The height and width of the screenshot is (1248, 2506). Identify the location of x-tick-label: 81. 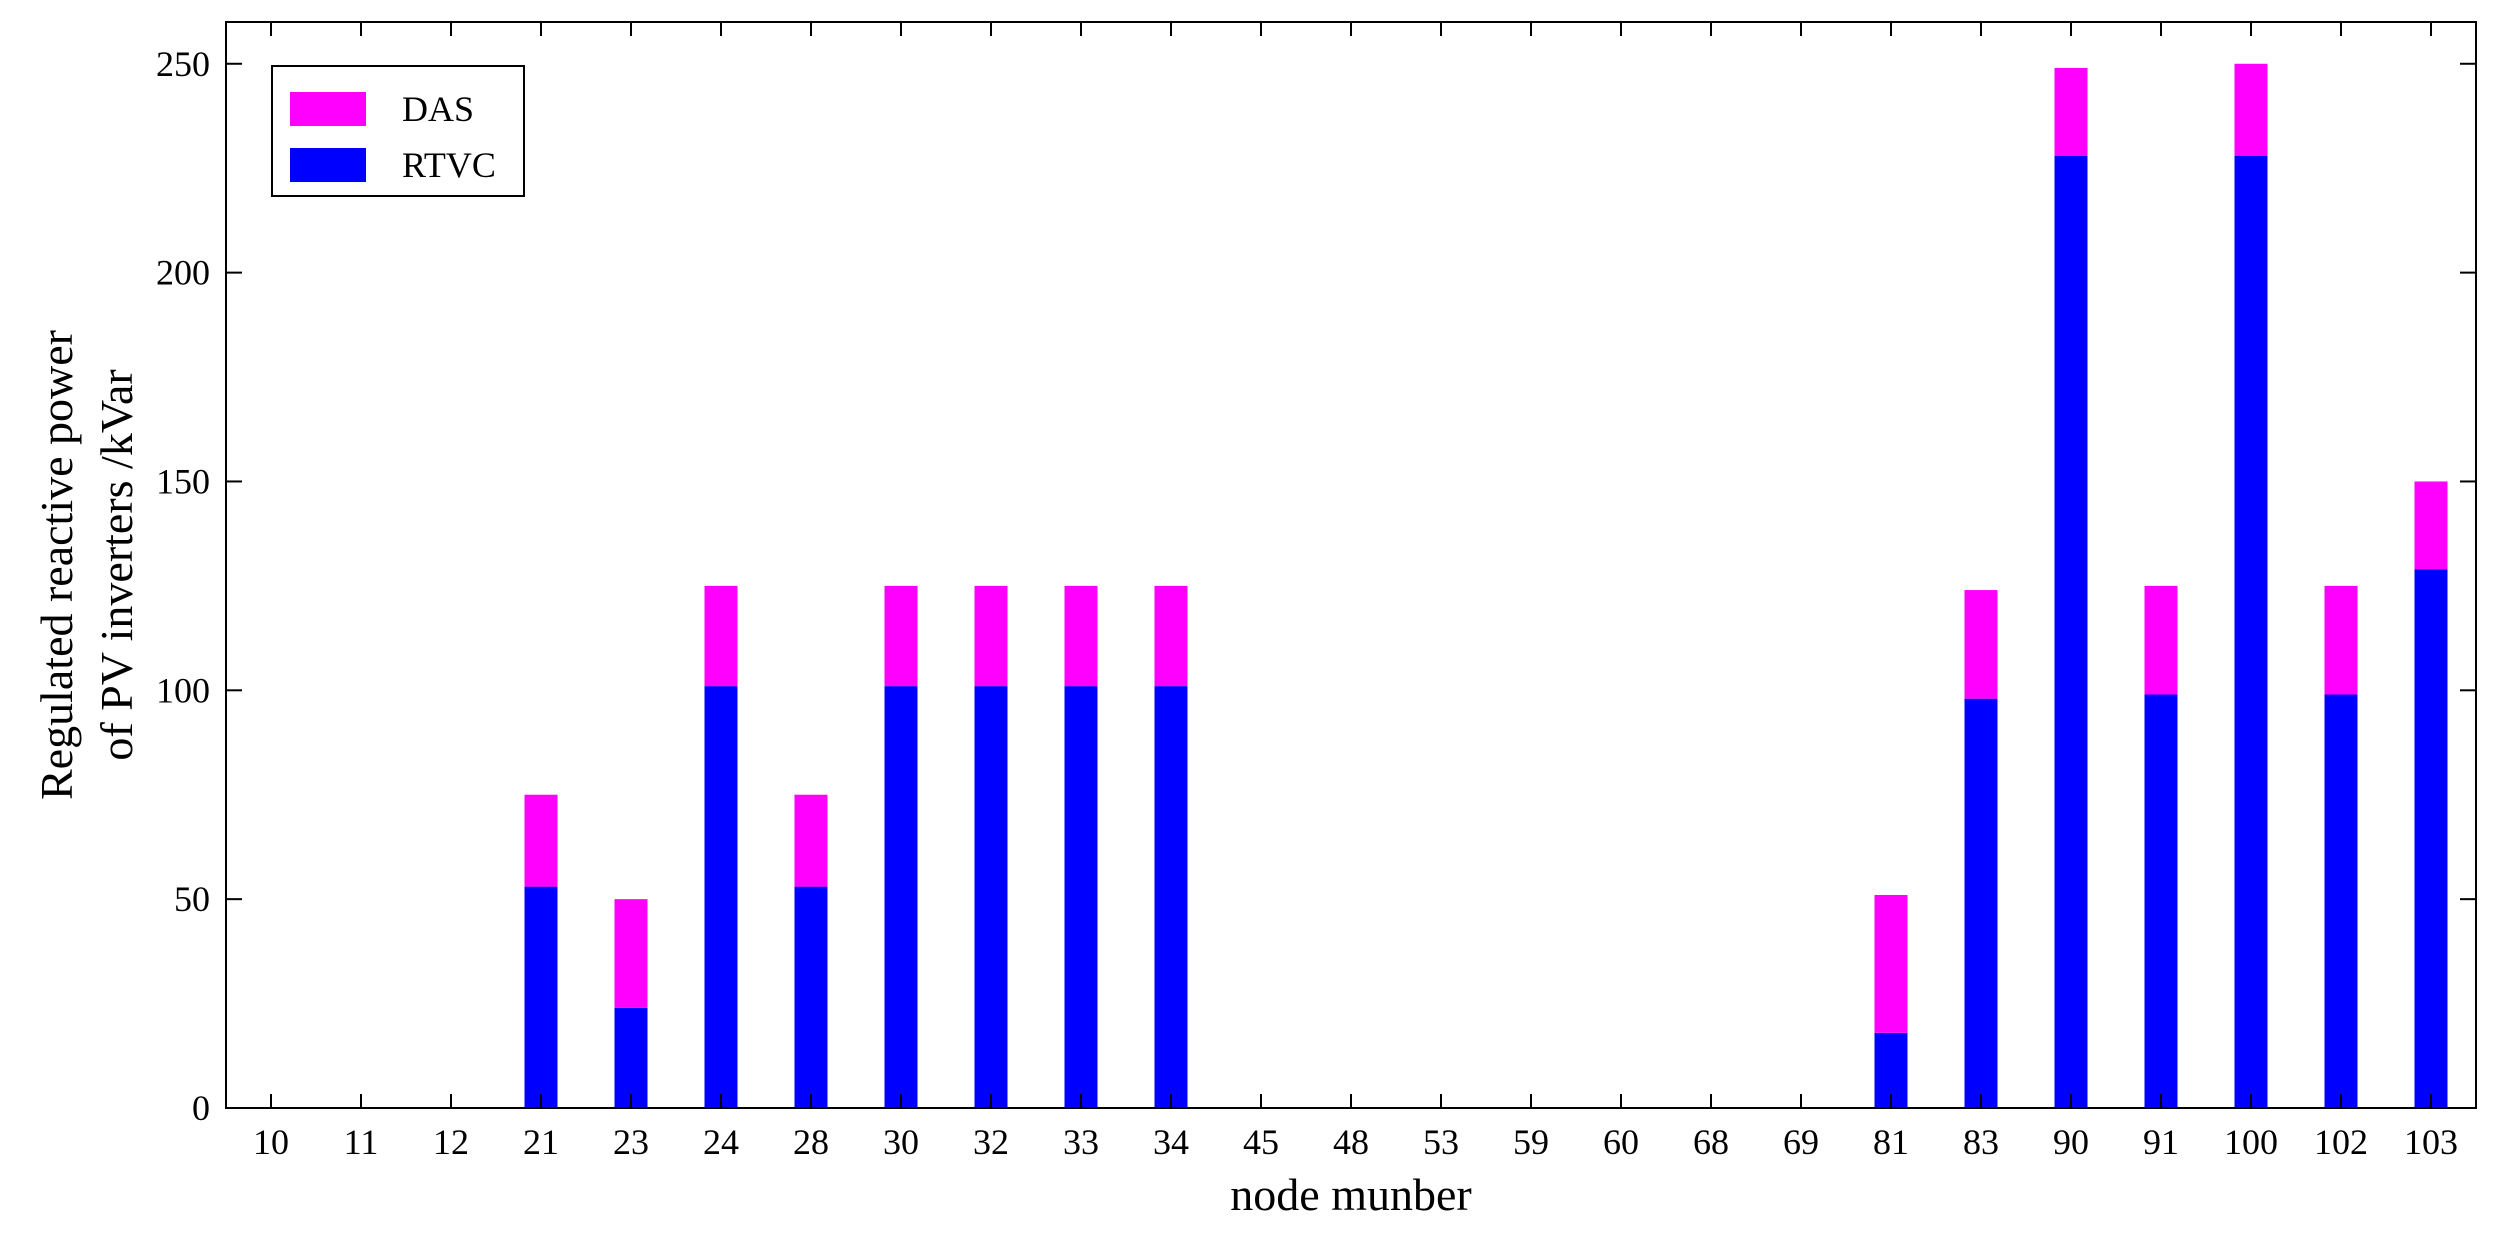
(1891, 1142).